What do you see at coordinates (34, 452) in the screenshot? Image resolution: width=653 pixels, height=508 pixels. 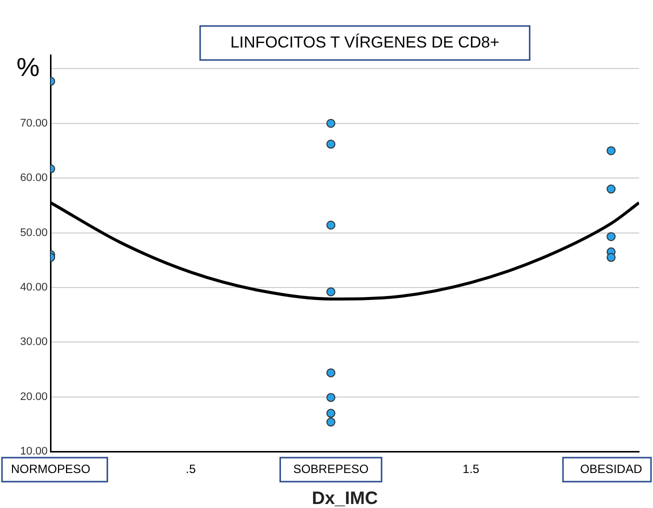 I see `y-tick-label: 10.00` at bounding box center [34, 452].